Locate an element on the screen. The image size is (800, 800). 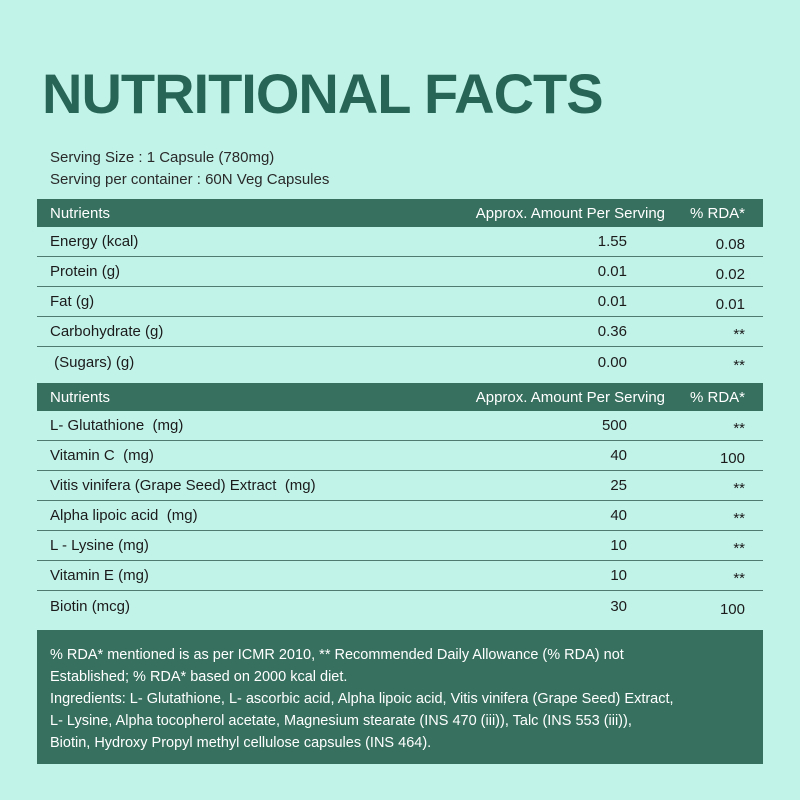
nutrient-name: Protein (g) is located at coordinates (85, 271).